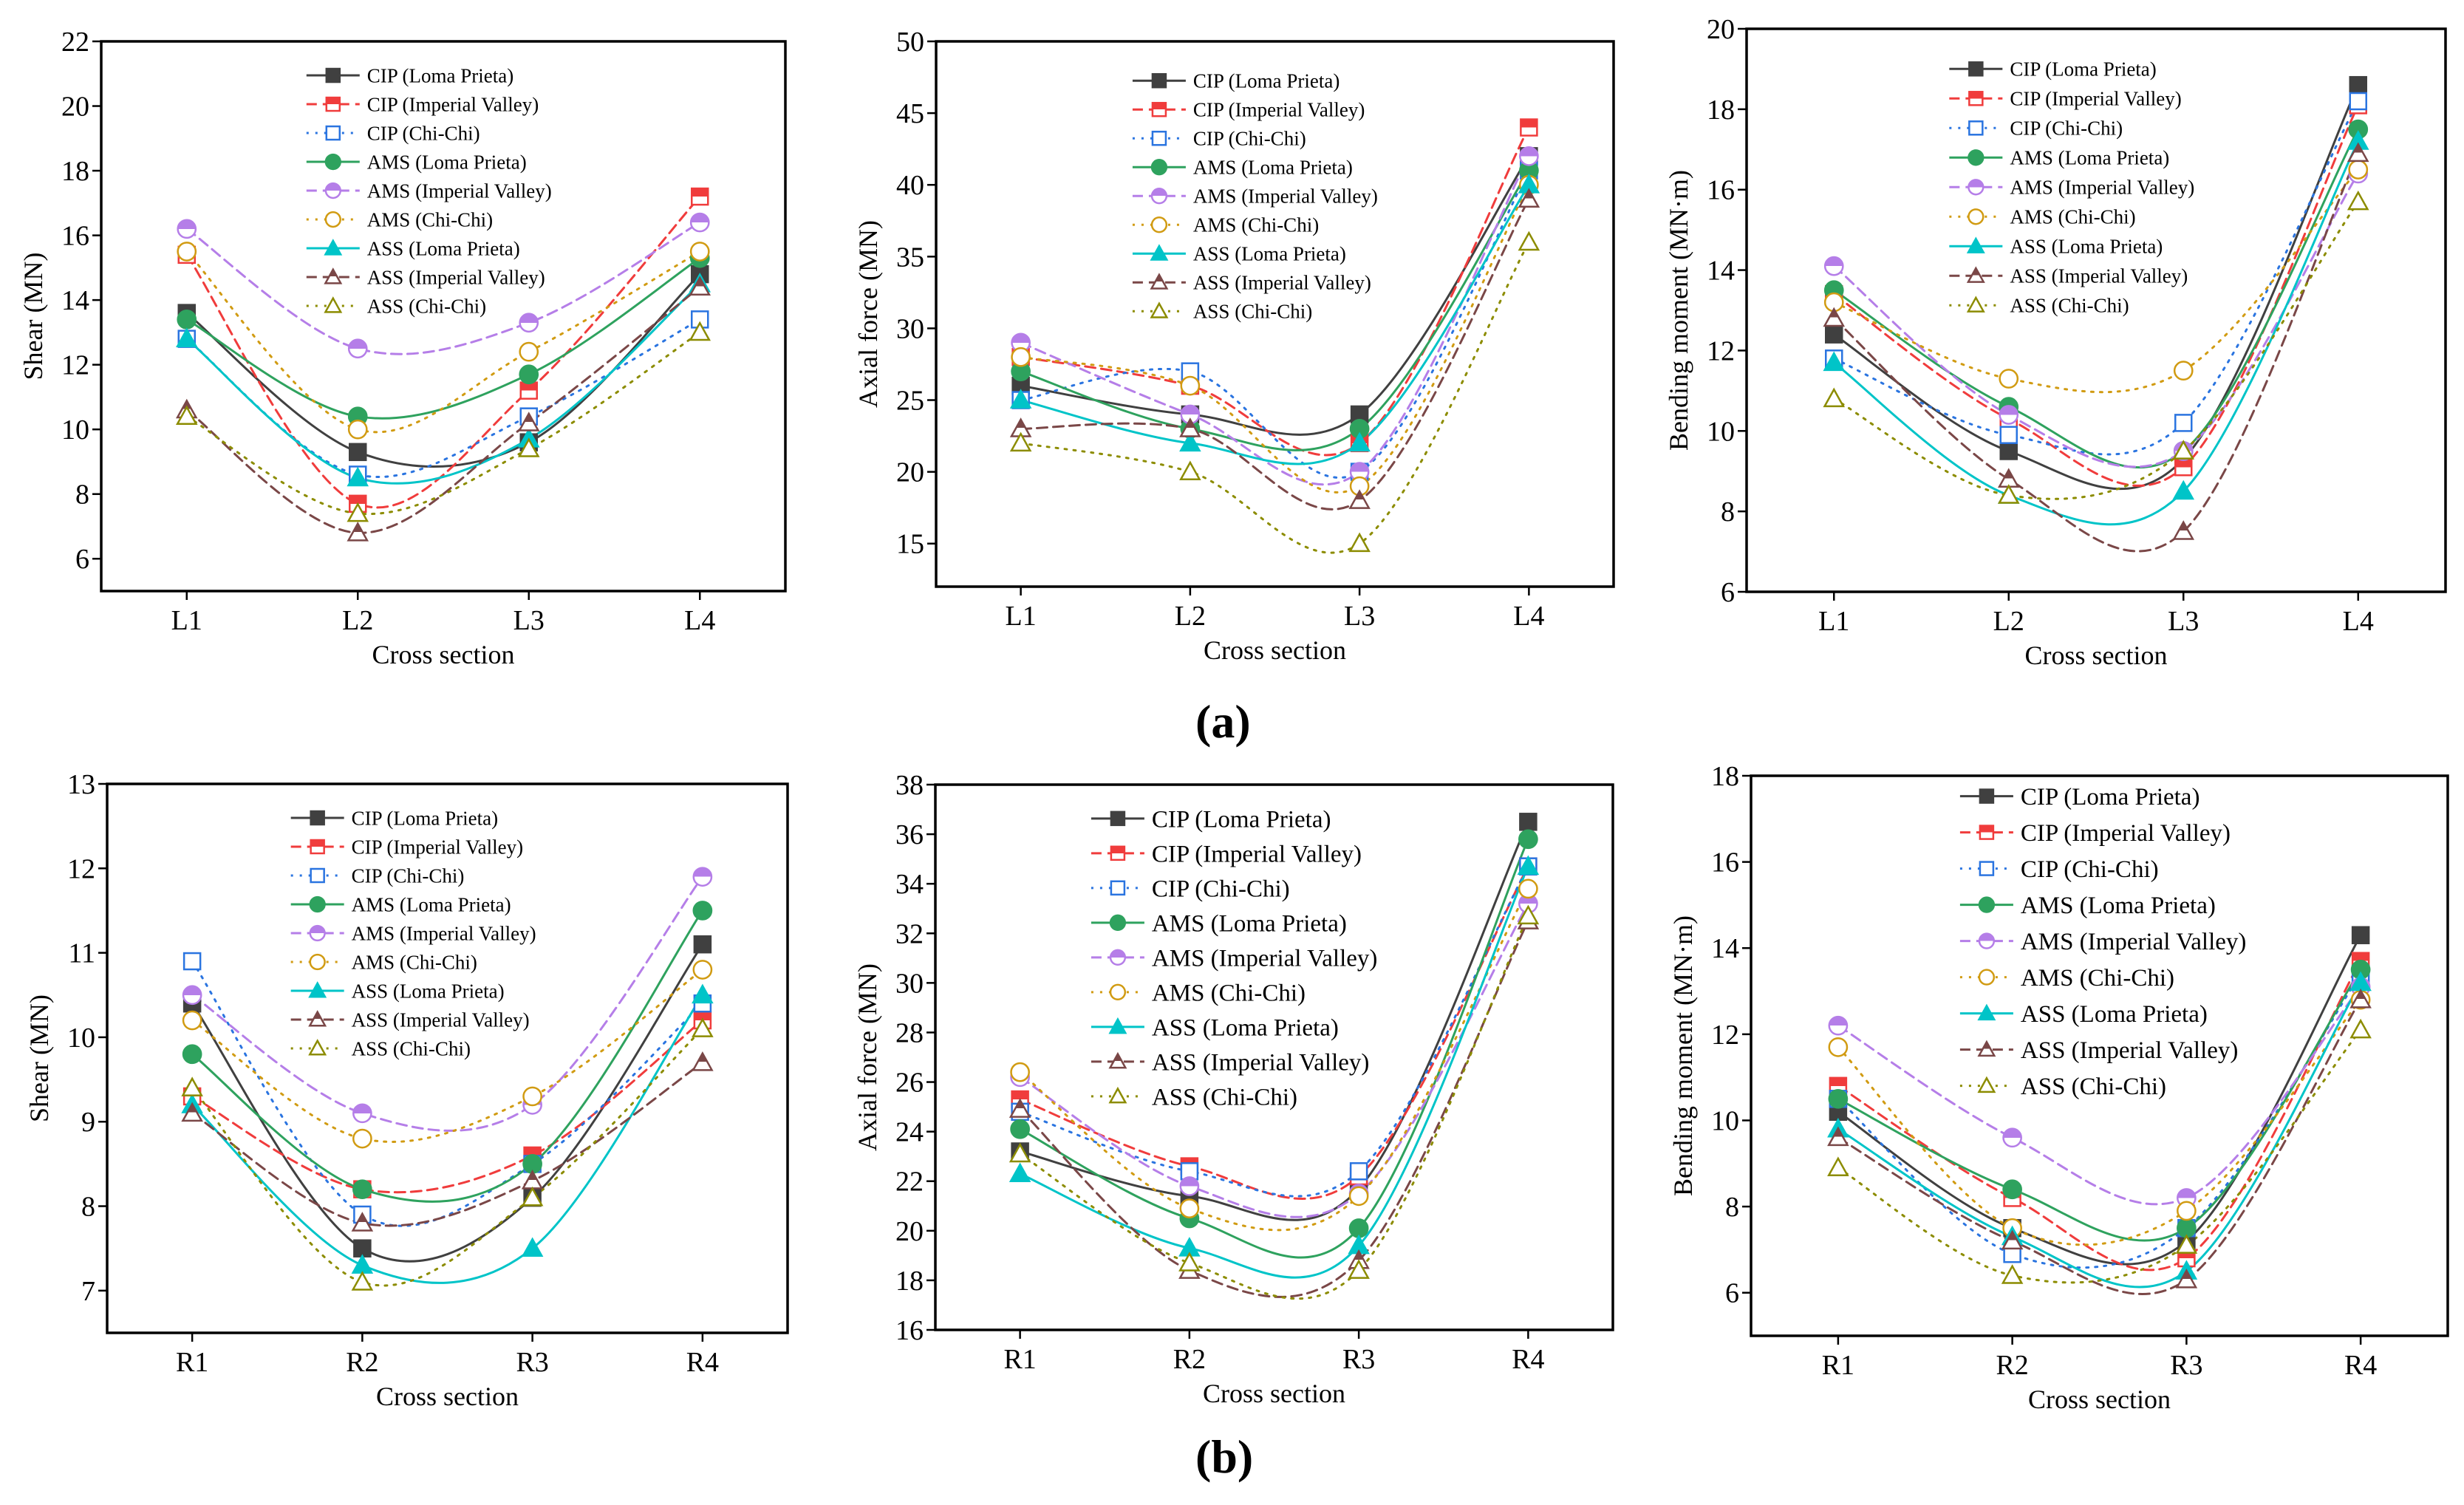  I want to click on y-tick-label: 13, so click(81, 785).